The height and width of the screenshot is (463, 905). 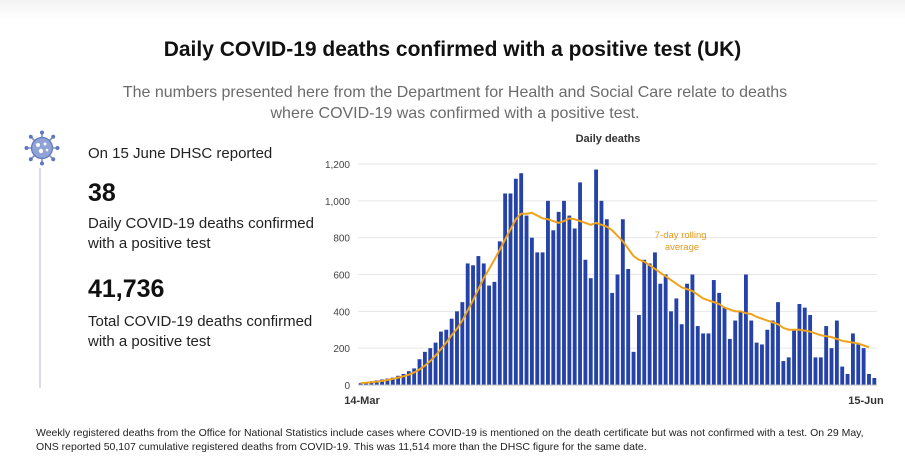 I want to click on daily-deaths-value: 38, so click(x=102, y=193).